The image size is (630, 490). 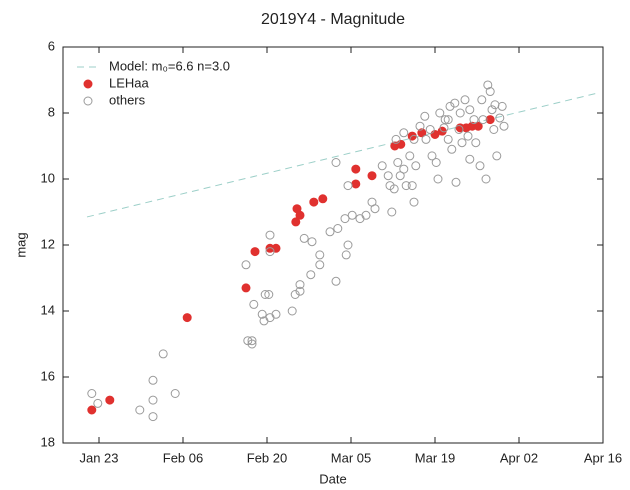 I want to click on y-tick-label: 18, so click(x=48, y=441).